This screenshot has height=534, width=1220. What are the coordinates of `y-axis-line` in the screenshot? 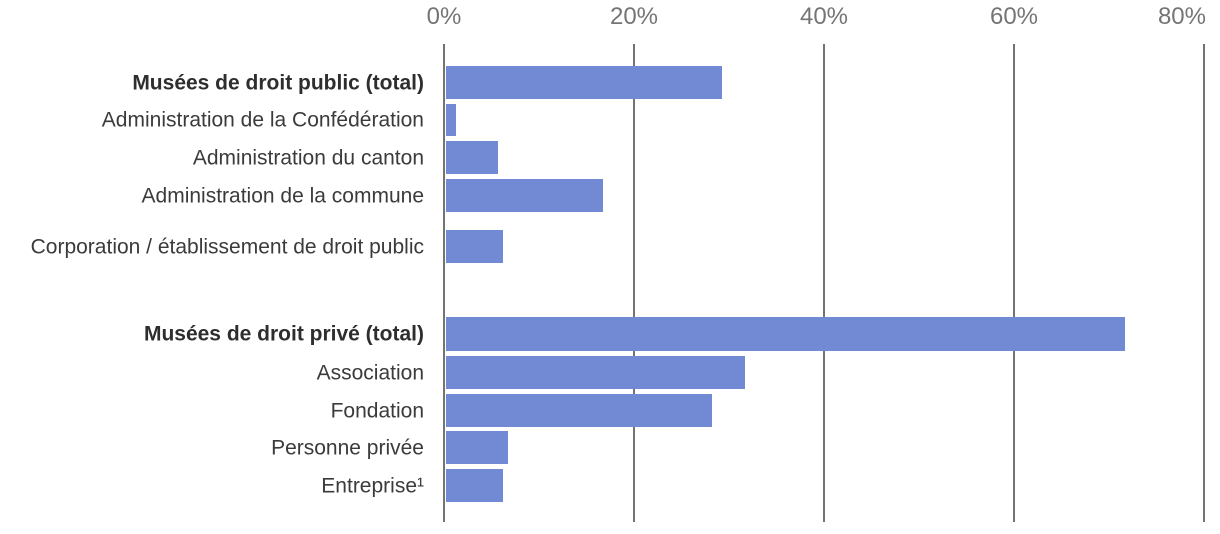 It's located at (444, 283).